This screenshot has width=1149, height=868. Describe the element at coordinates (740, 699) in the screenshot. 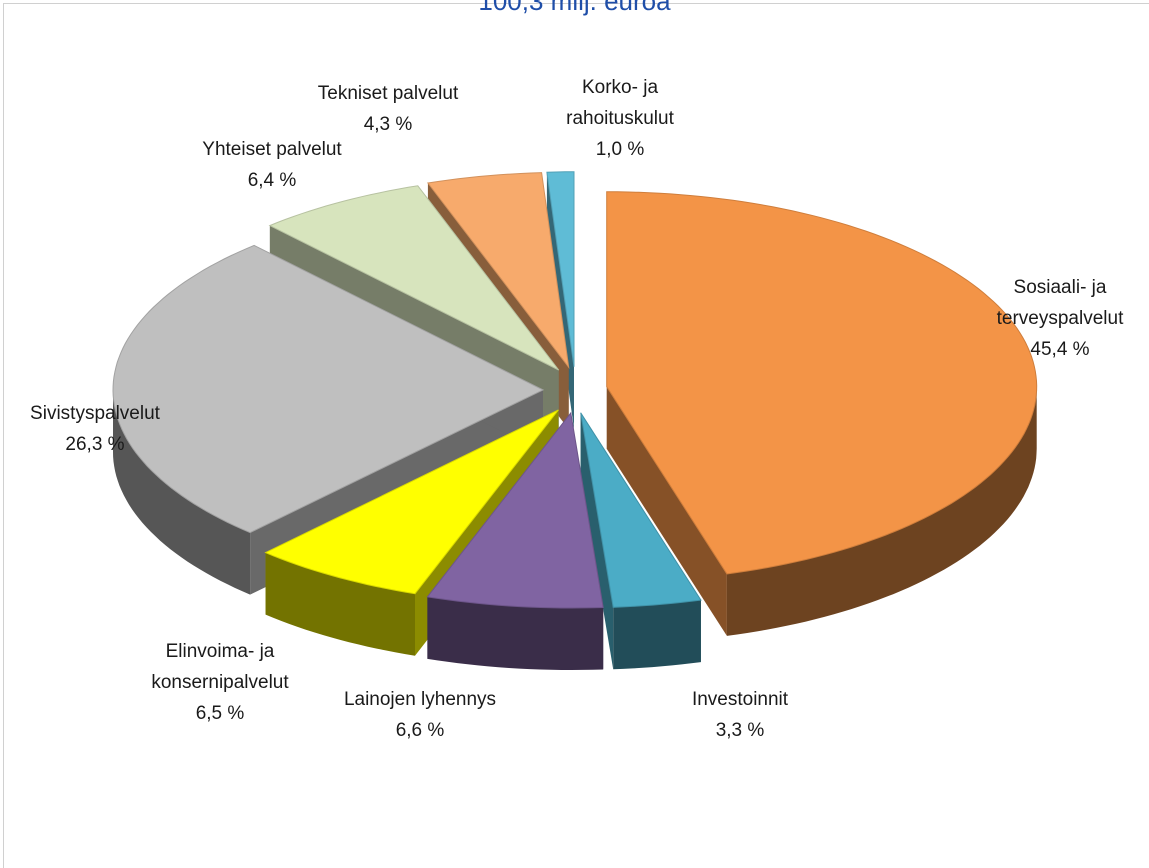

I see `slice-name: Investoinnit` at that location.